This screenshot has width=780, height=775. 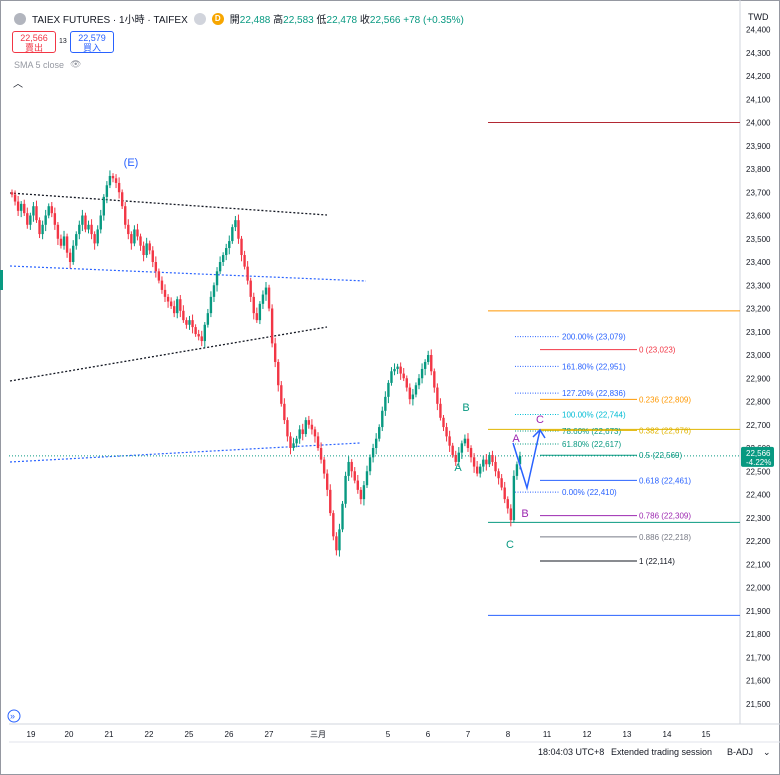 What do you see at coordinates (185, 452) in the screenshot?
I see `blue-trendline-lower` at bounding box center [185, 452].